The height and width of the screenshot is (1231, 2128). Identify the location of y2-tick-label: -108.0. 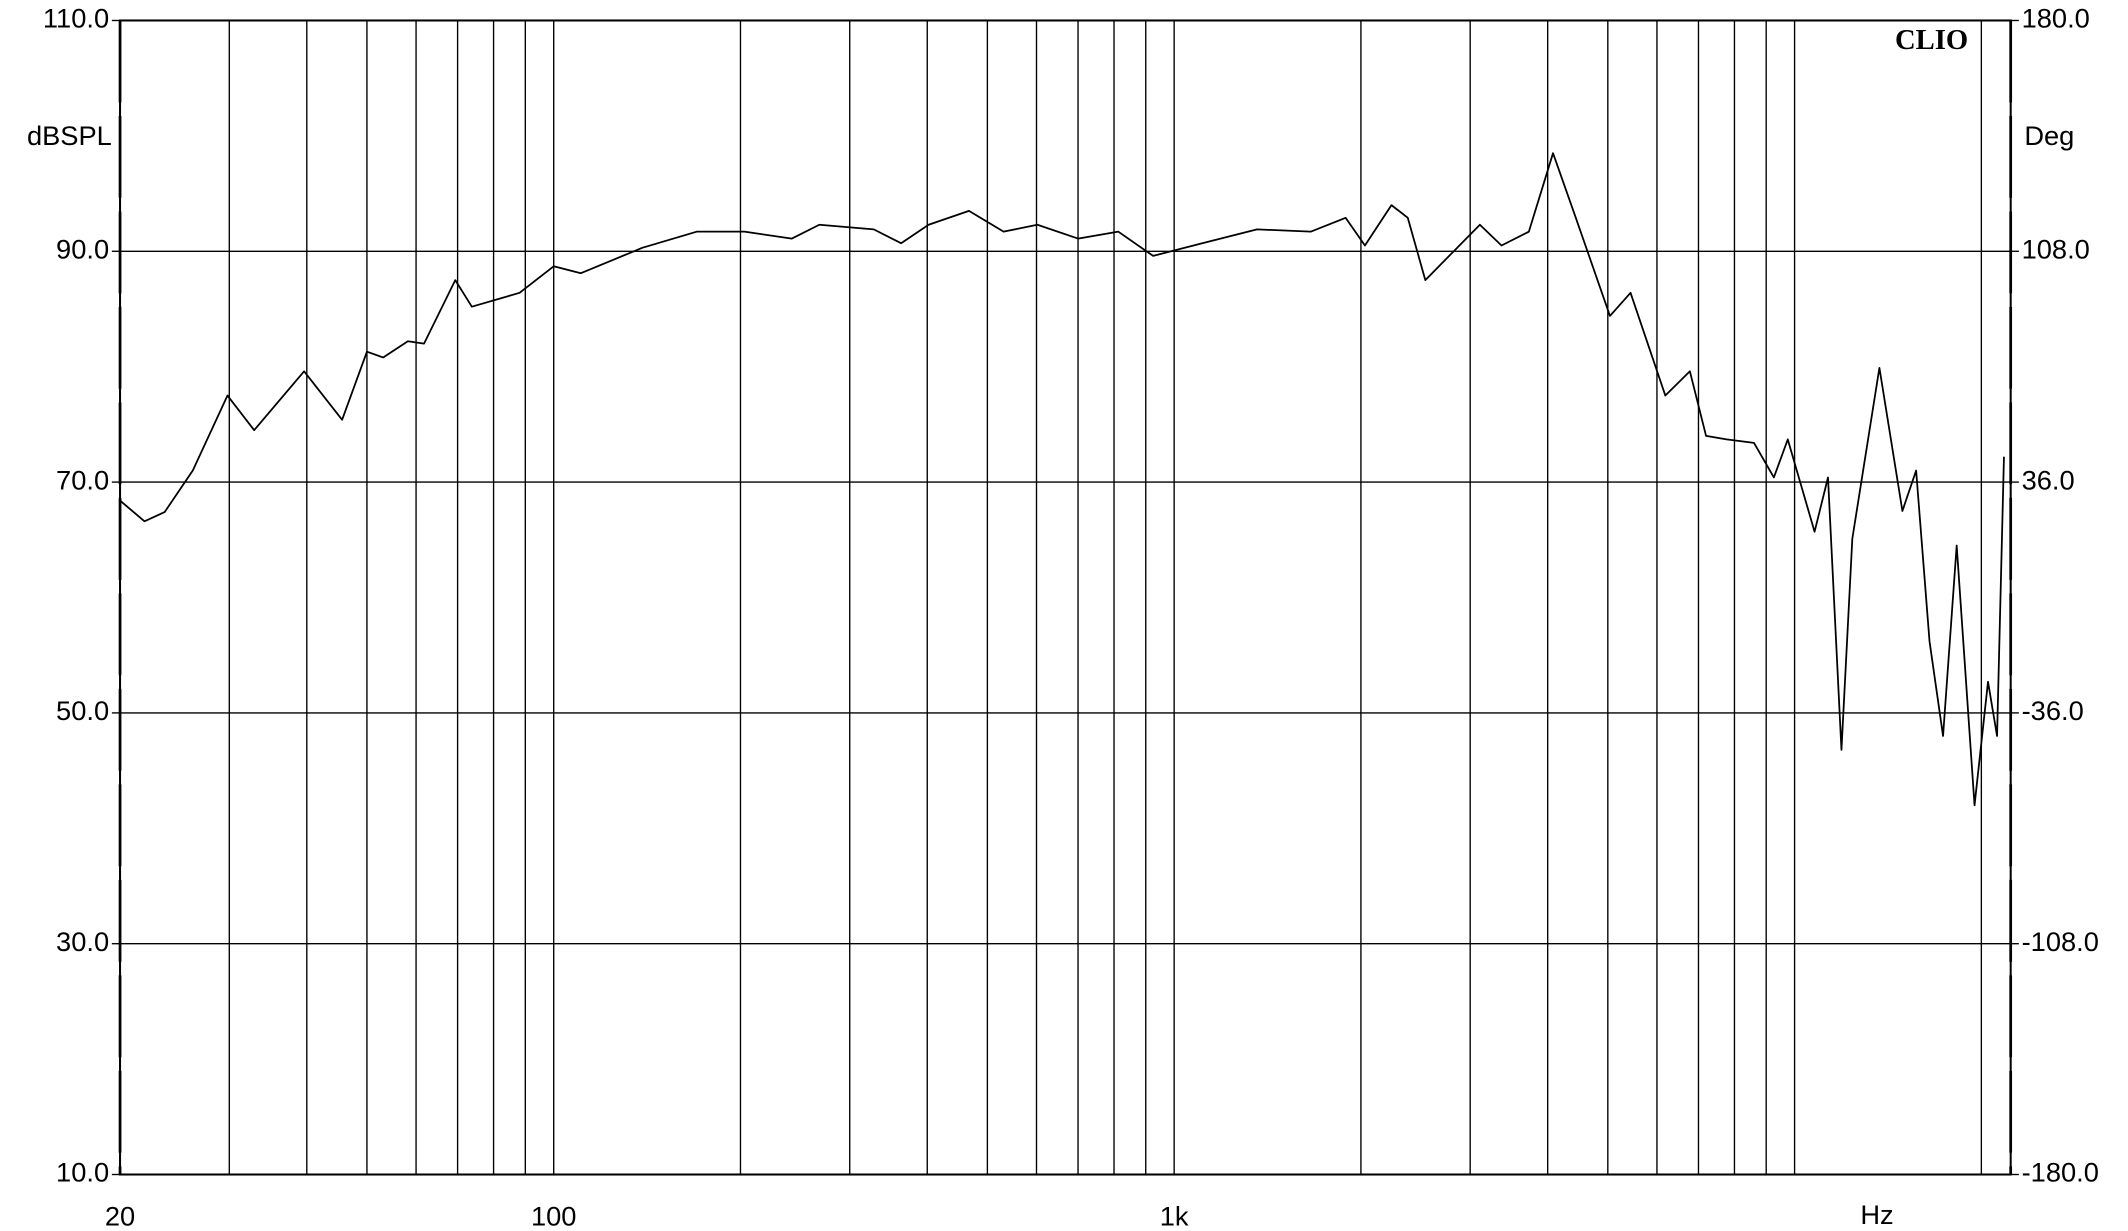
(2060, 941).